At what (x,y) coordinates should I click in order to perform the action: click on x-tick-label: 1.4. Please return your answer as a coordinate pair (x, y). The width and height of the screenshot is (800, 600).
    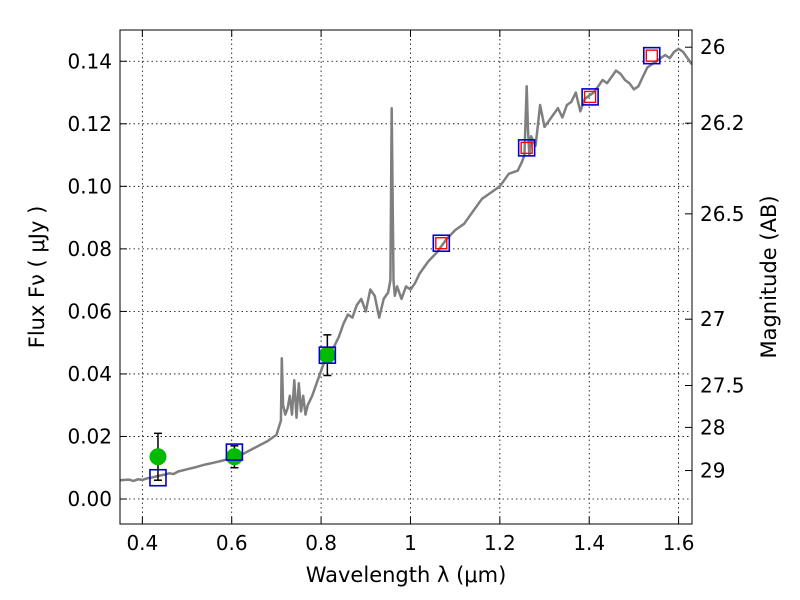
    Looking at the image, I should click on (589, 543).